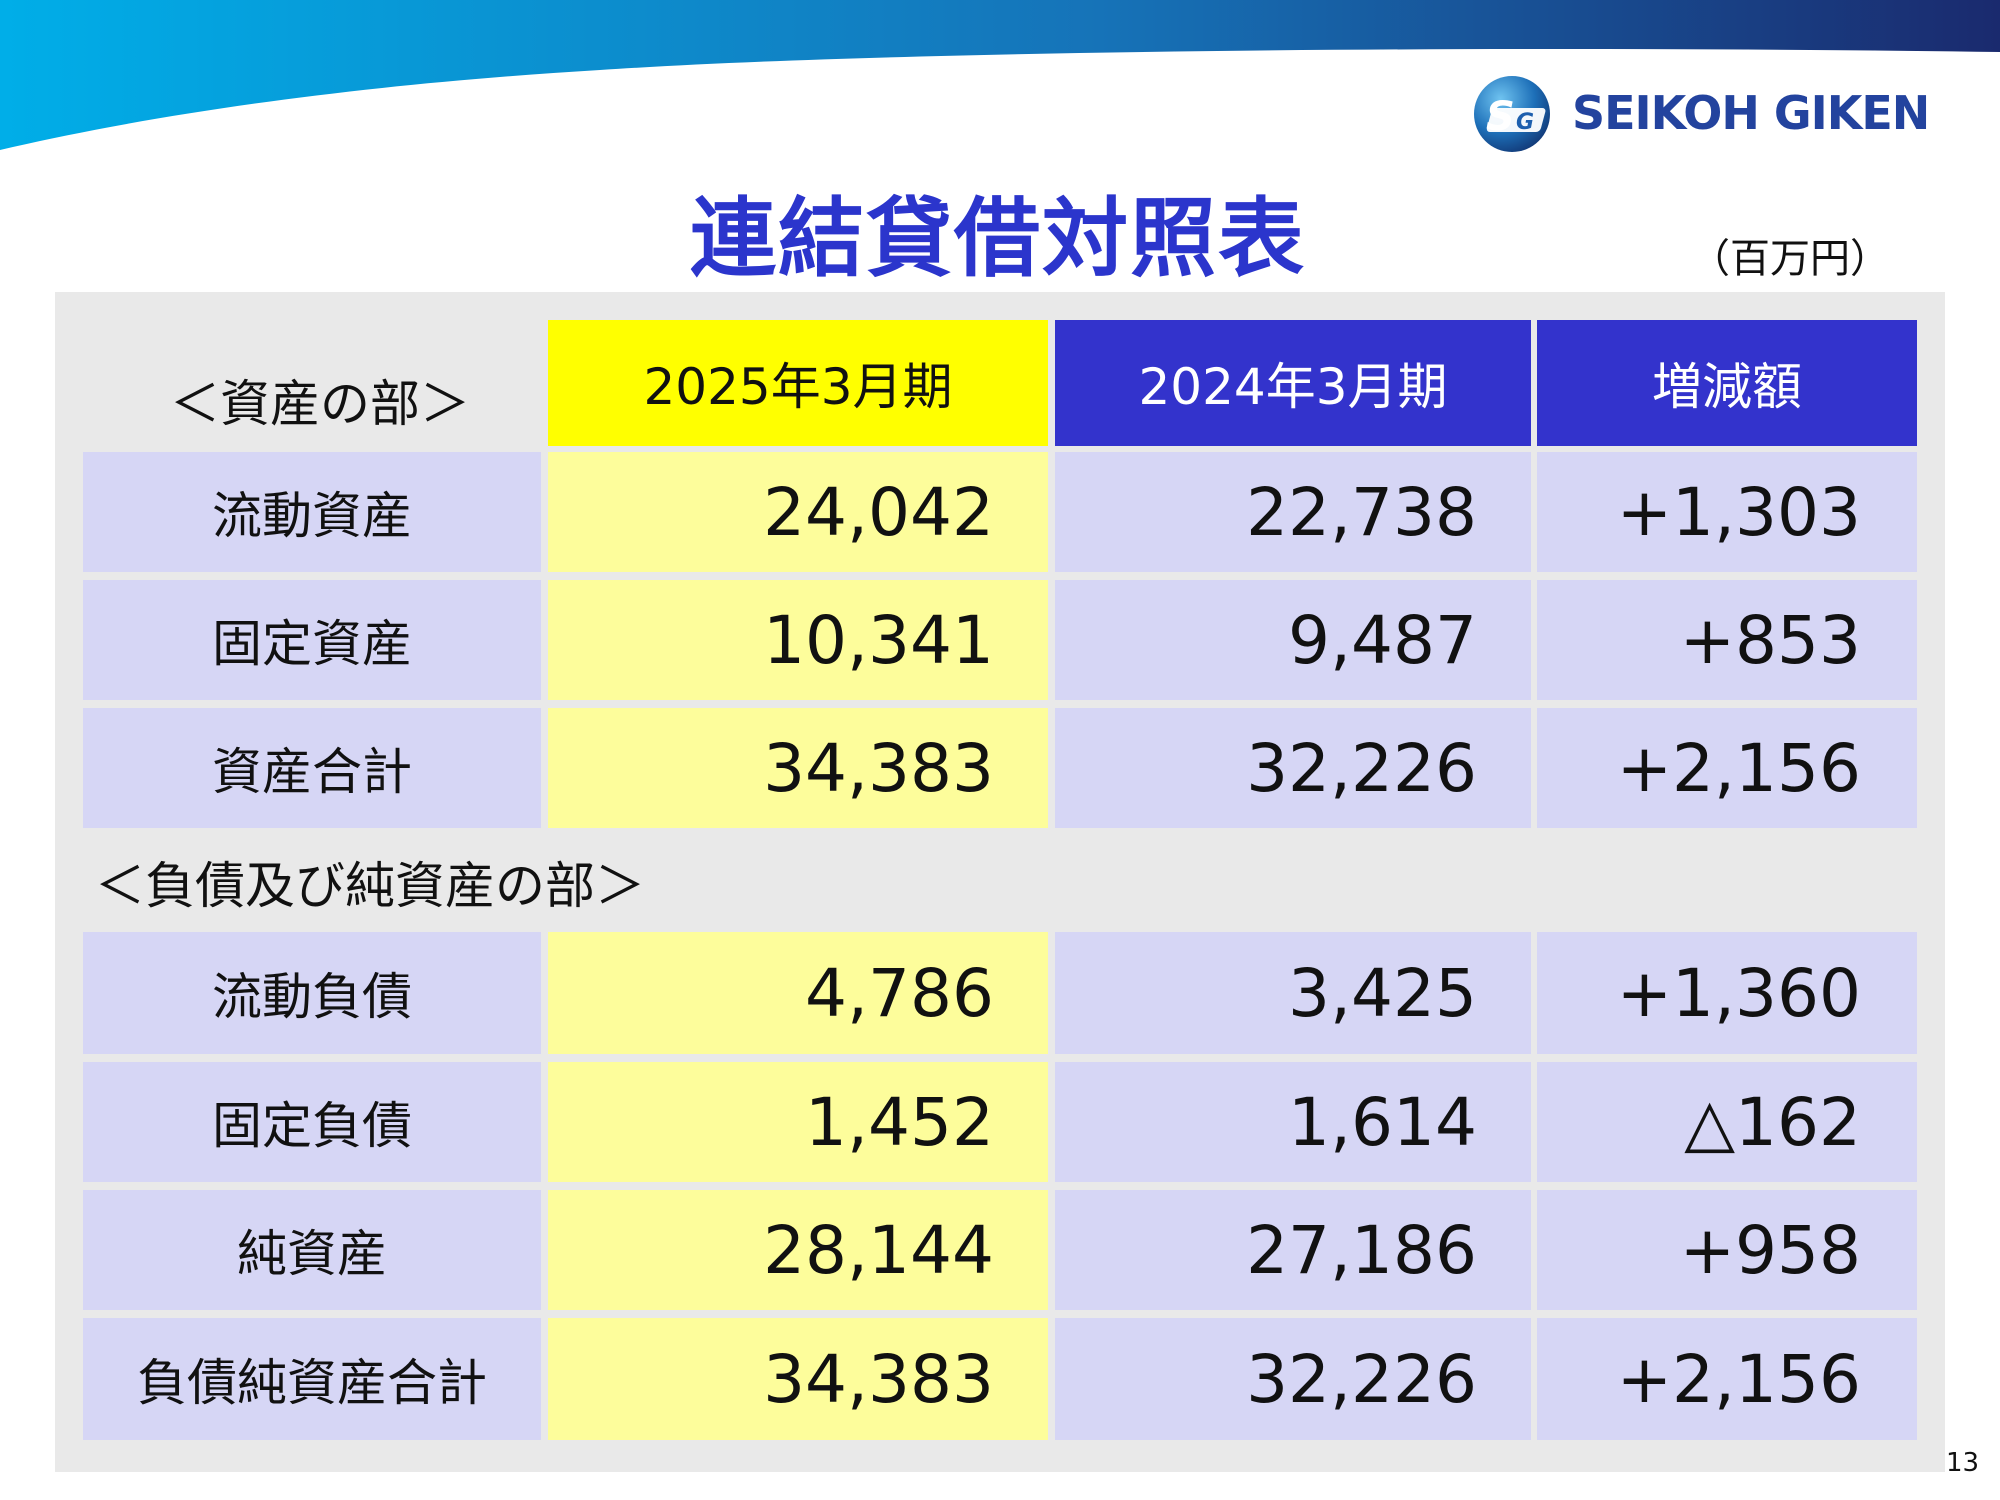 This screenshot has width=2000, height=1500. I want to click on value-change: +1,360, so click(1727, 993).